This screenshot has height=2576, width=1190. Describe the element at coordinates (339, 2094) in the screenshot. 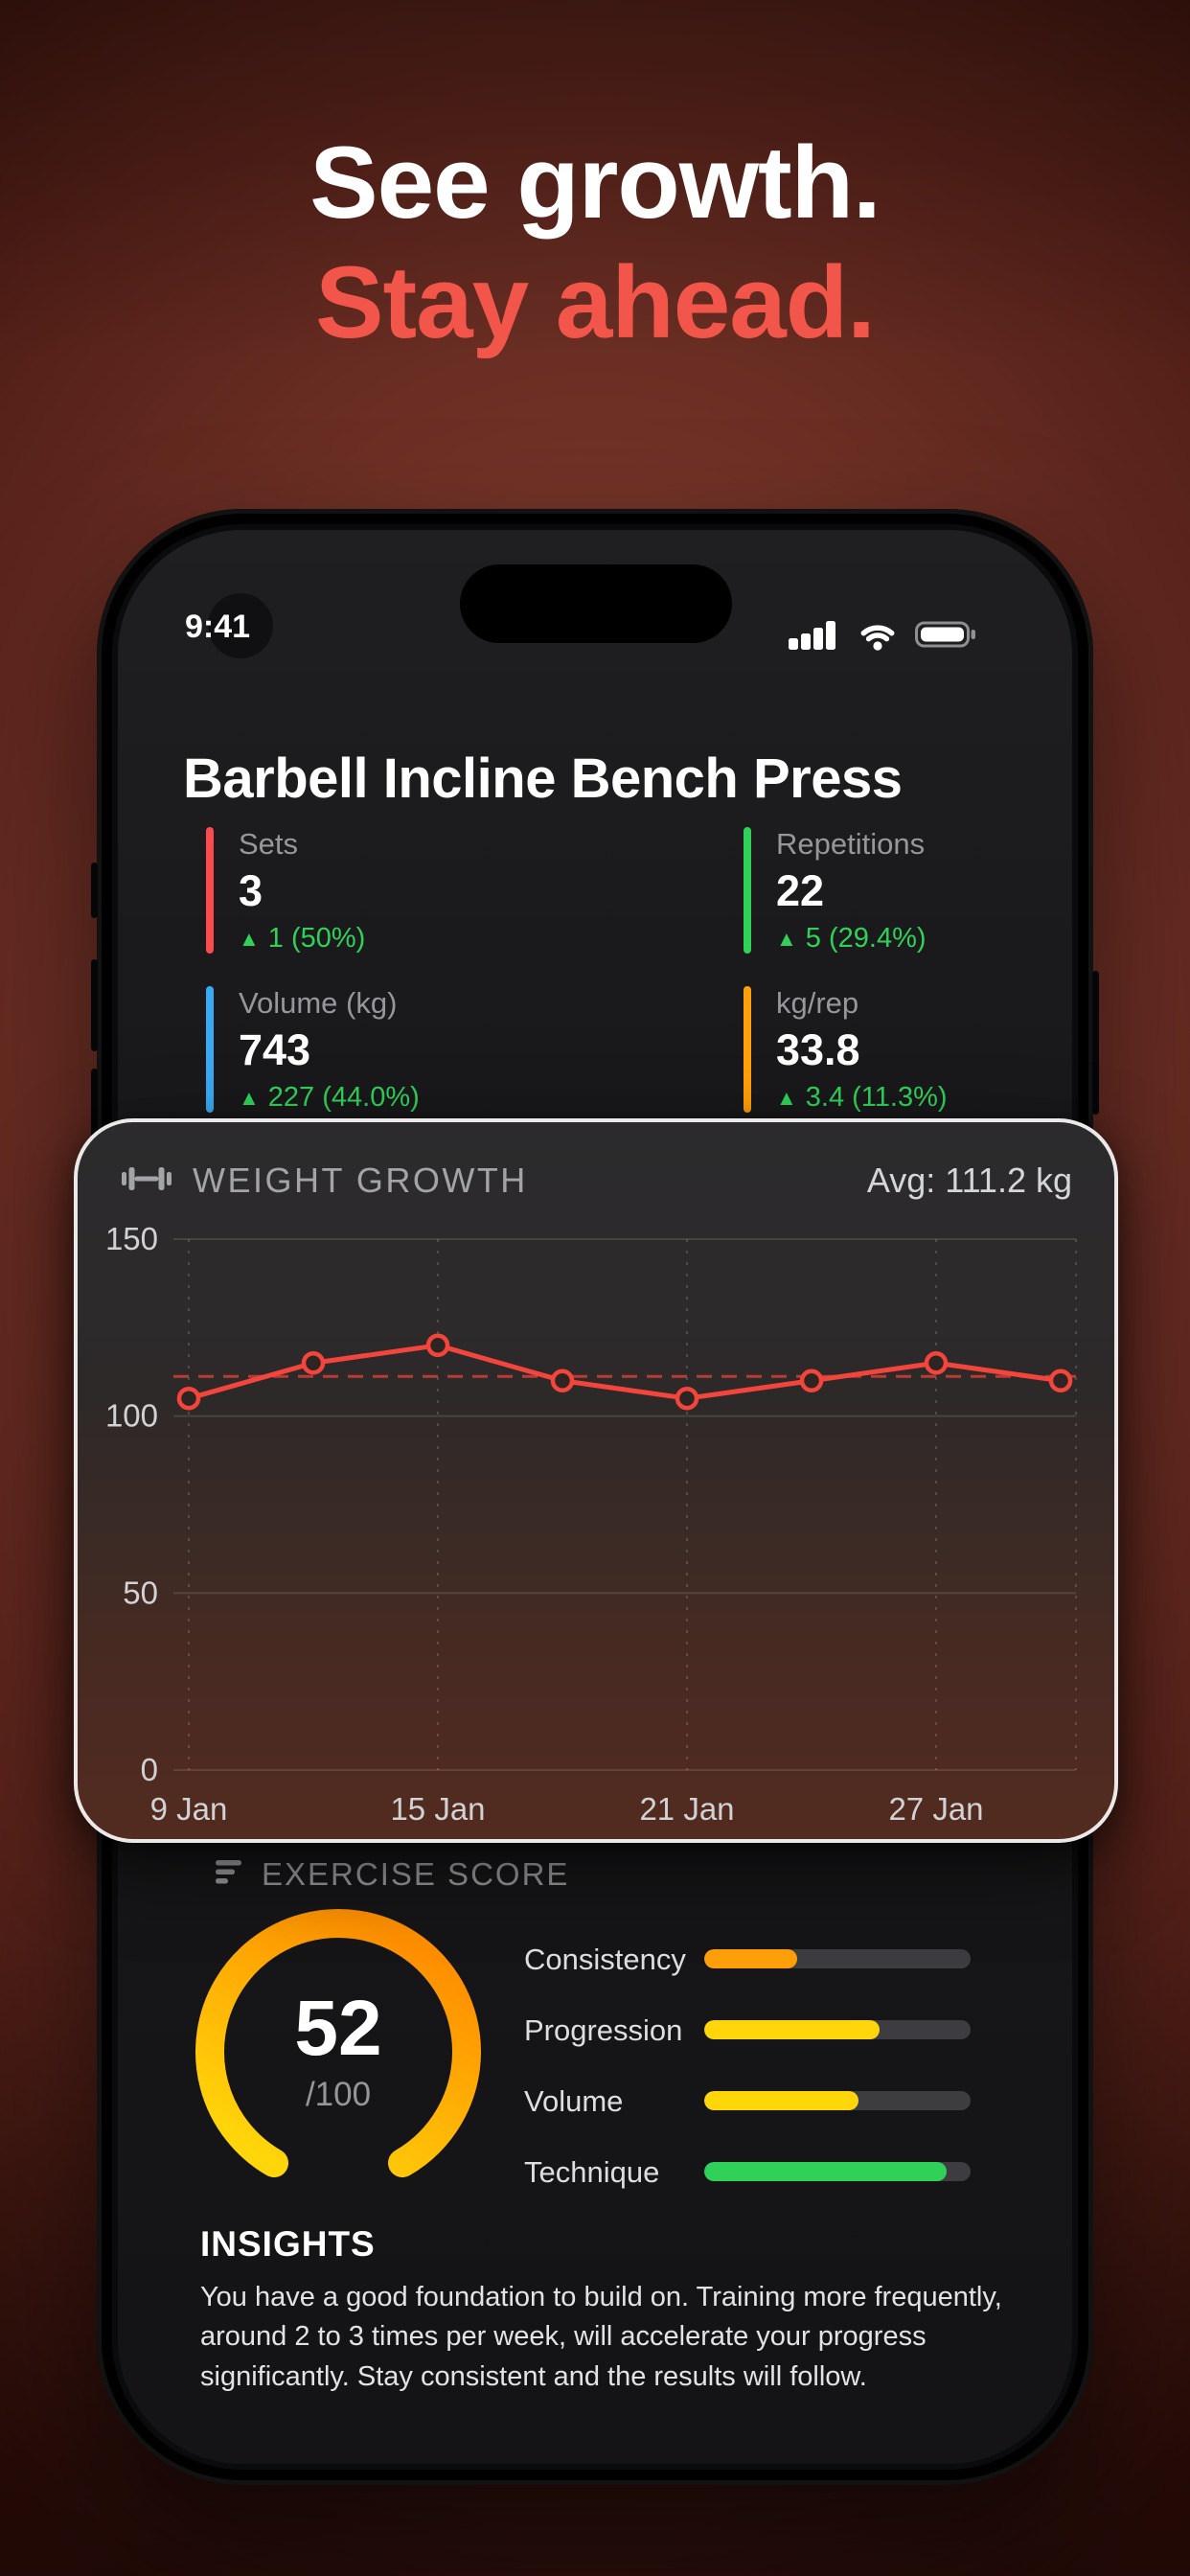

I see `score-denominator: /100` at that location.